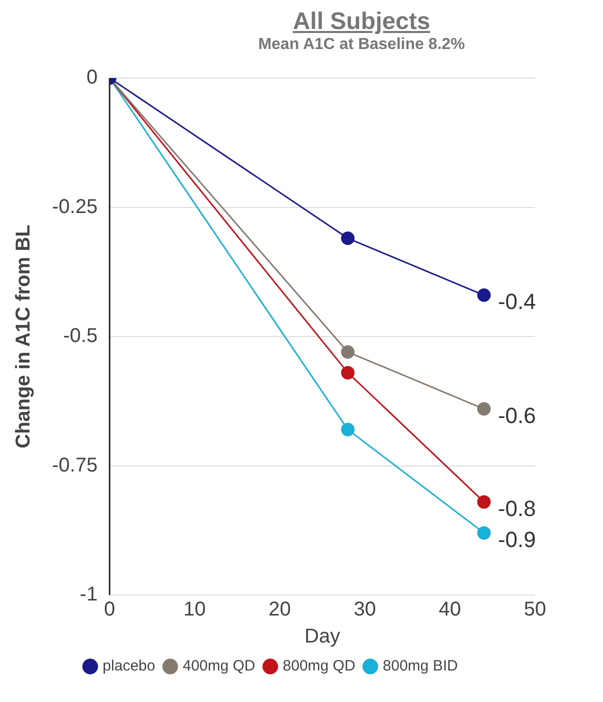  Describe the element at coordinates (92, 77) in the screenshot. I see `y-tick-label: 0` at that location.